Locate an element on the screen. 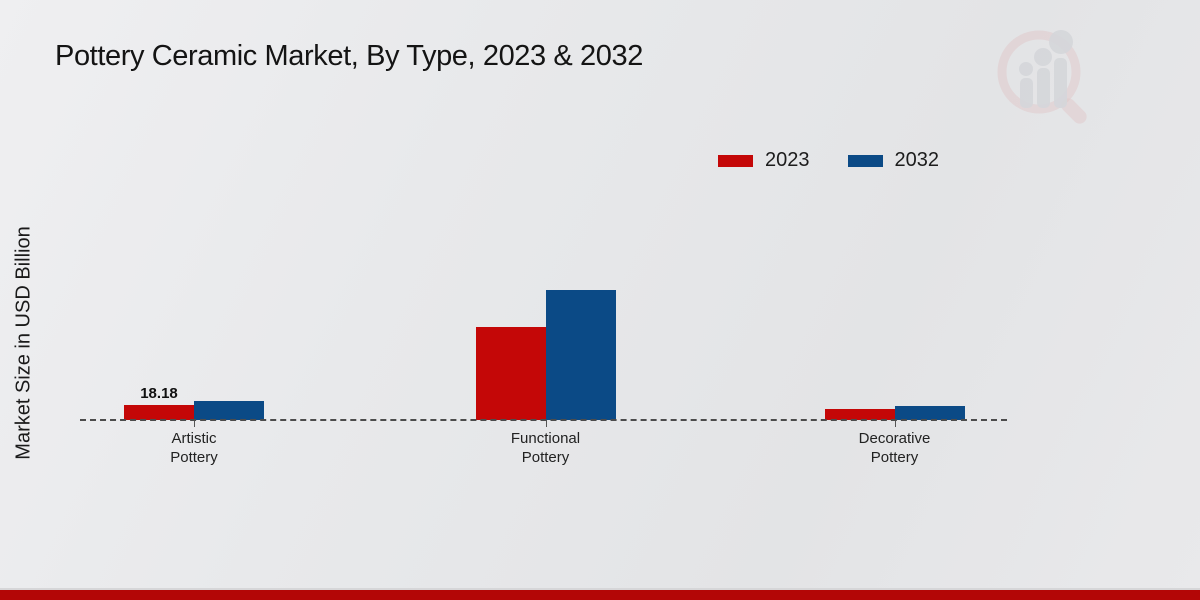 Image resolution: width=1200 pixels, height=600 pixels. footer-accent-band is located at coordinates (600, 594).